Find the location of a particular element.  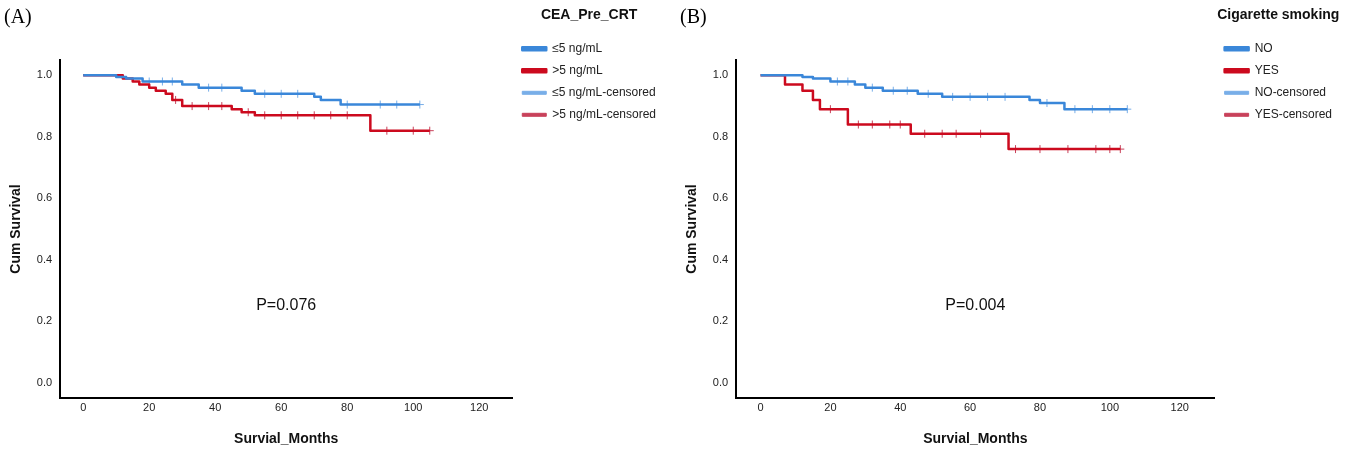

legend-title: CEA_Pre_CRT is located at coordinates (589, 13).